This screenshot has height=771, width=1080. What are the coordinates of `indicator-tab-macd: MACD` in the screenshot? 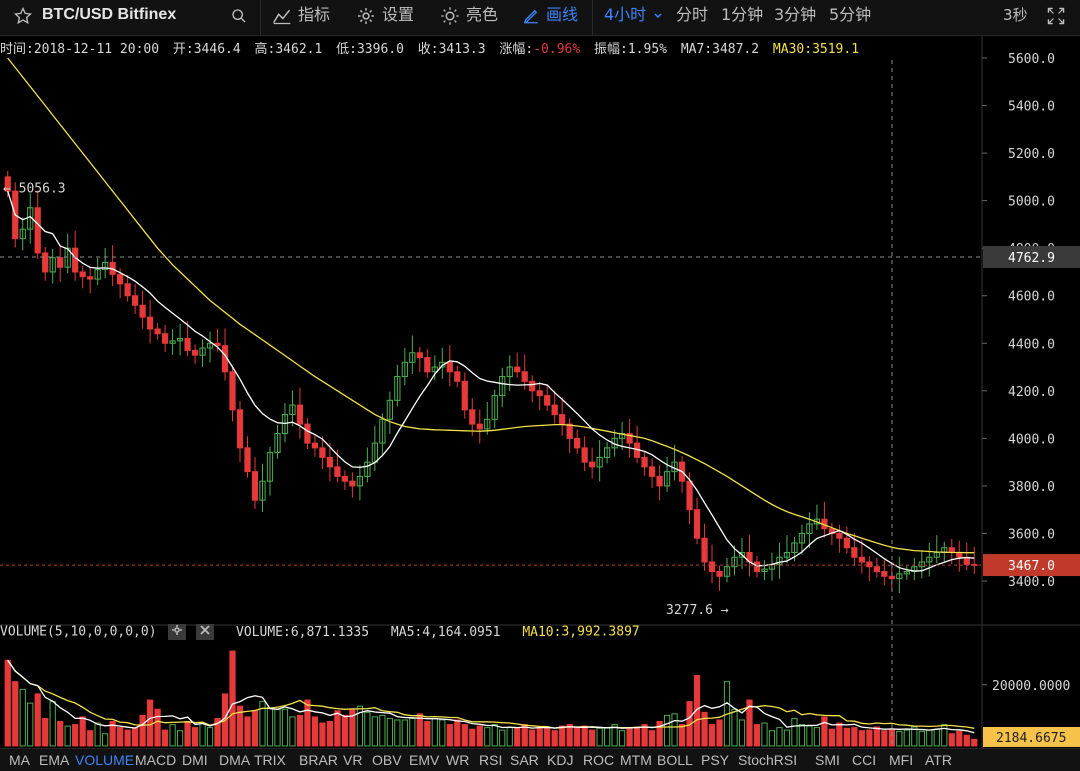 It's located at (156, 760).